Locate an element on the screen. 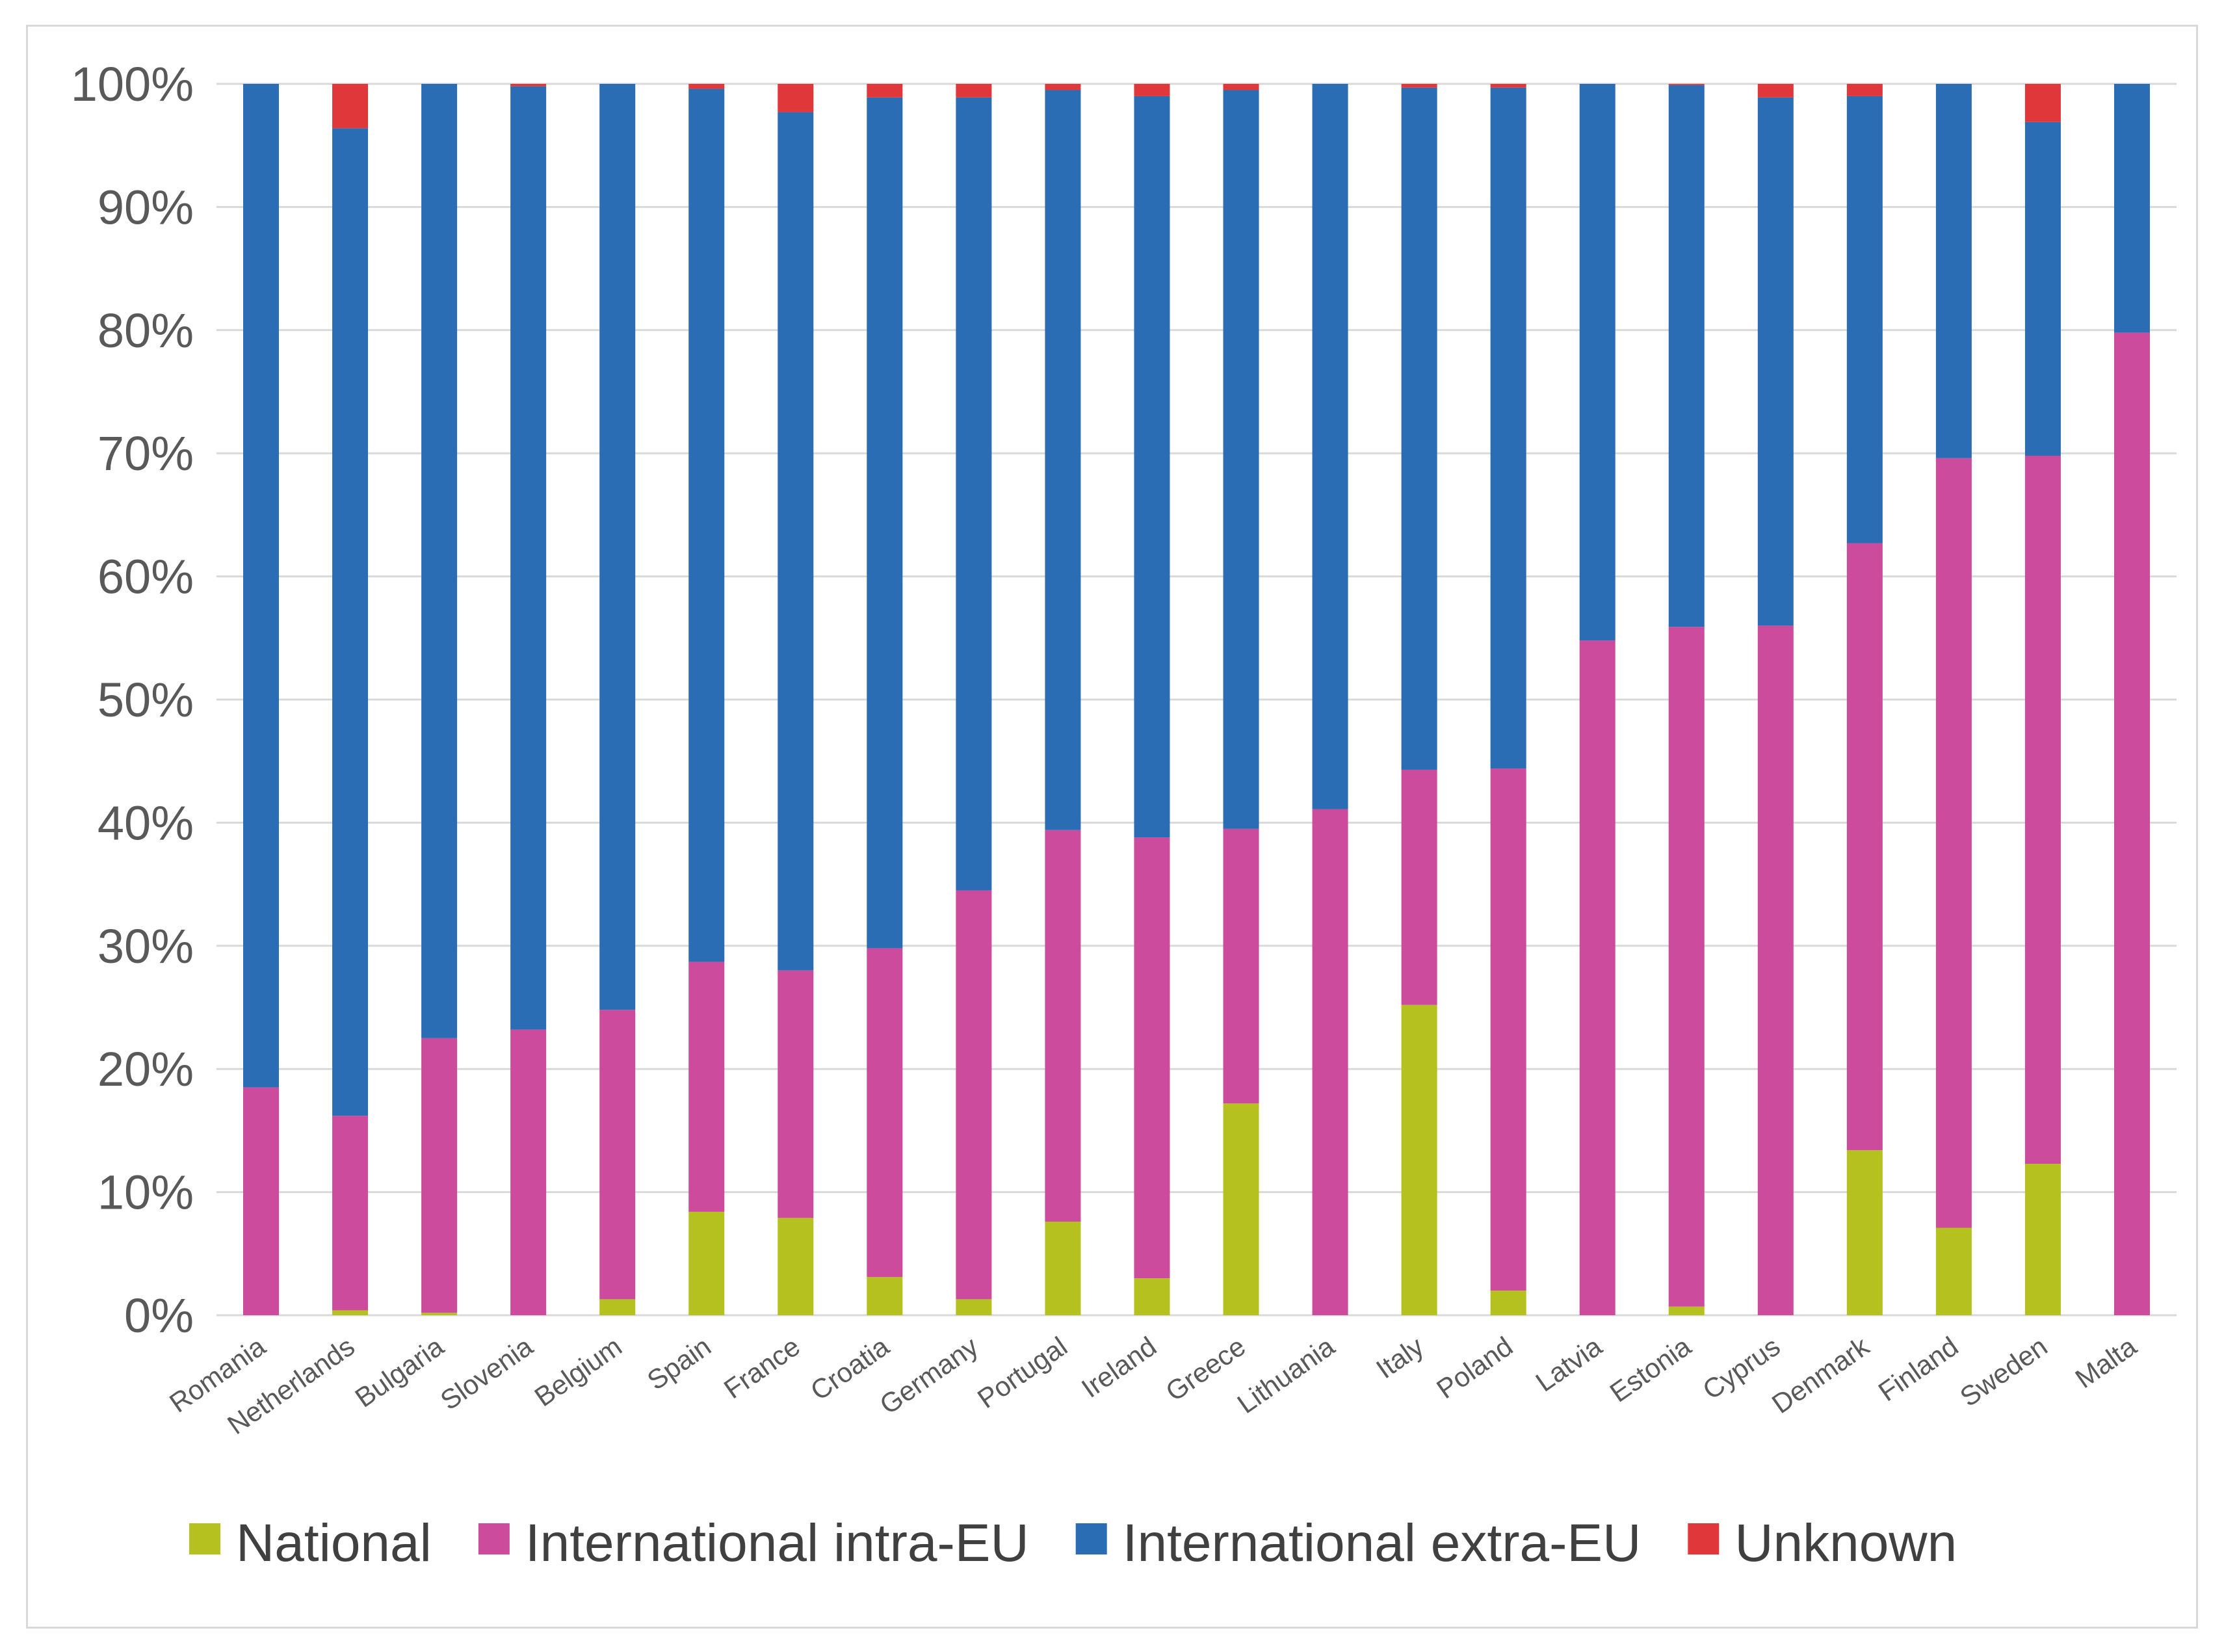 The width and height of the screenshot is (2224, 1652). y-axis-ticks: 0% 10% 20% 30% 40% 50% 60% 70% 80% 90% 100% is located at coordinates (132, 700).